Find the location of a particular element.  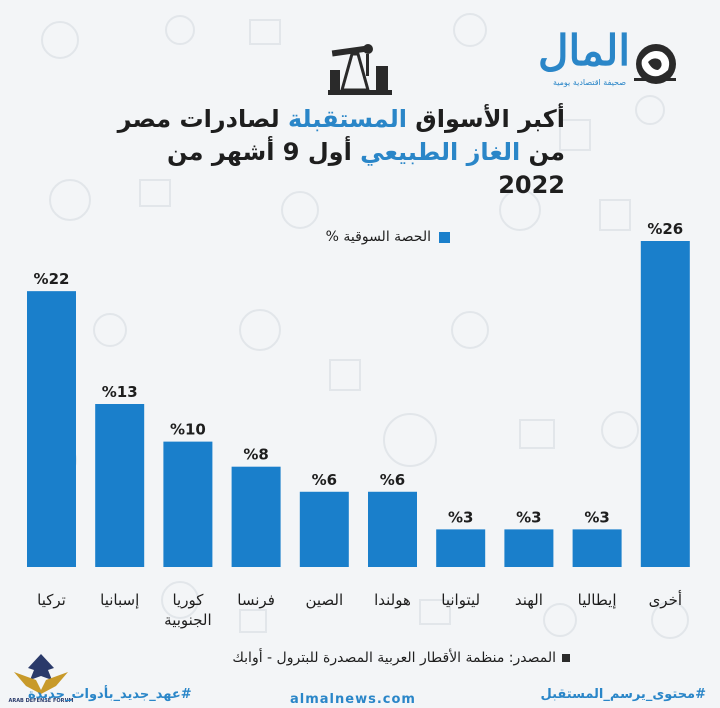

category-label-7: الهند is located at coordinates (529, 600).